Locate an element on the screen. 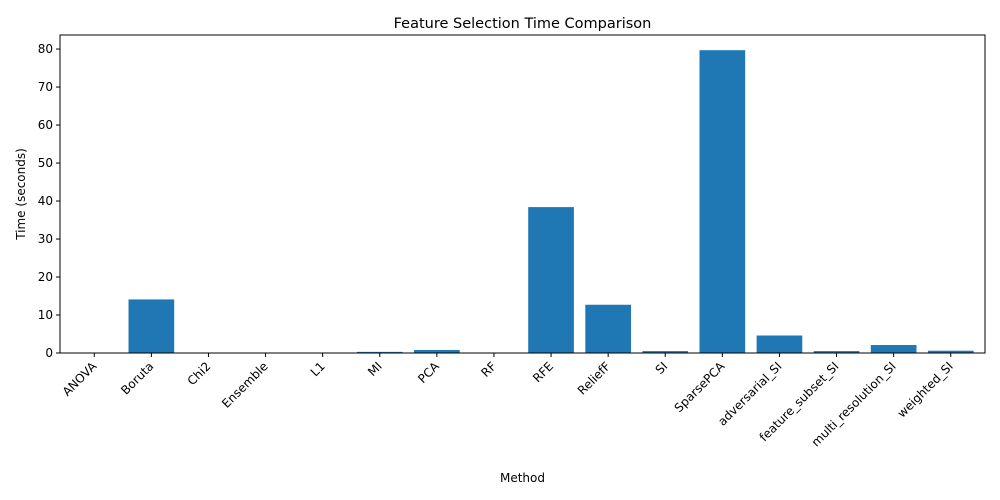 The image size is (1000, 500). bar-PCA is located at coordinates (437, 351).